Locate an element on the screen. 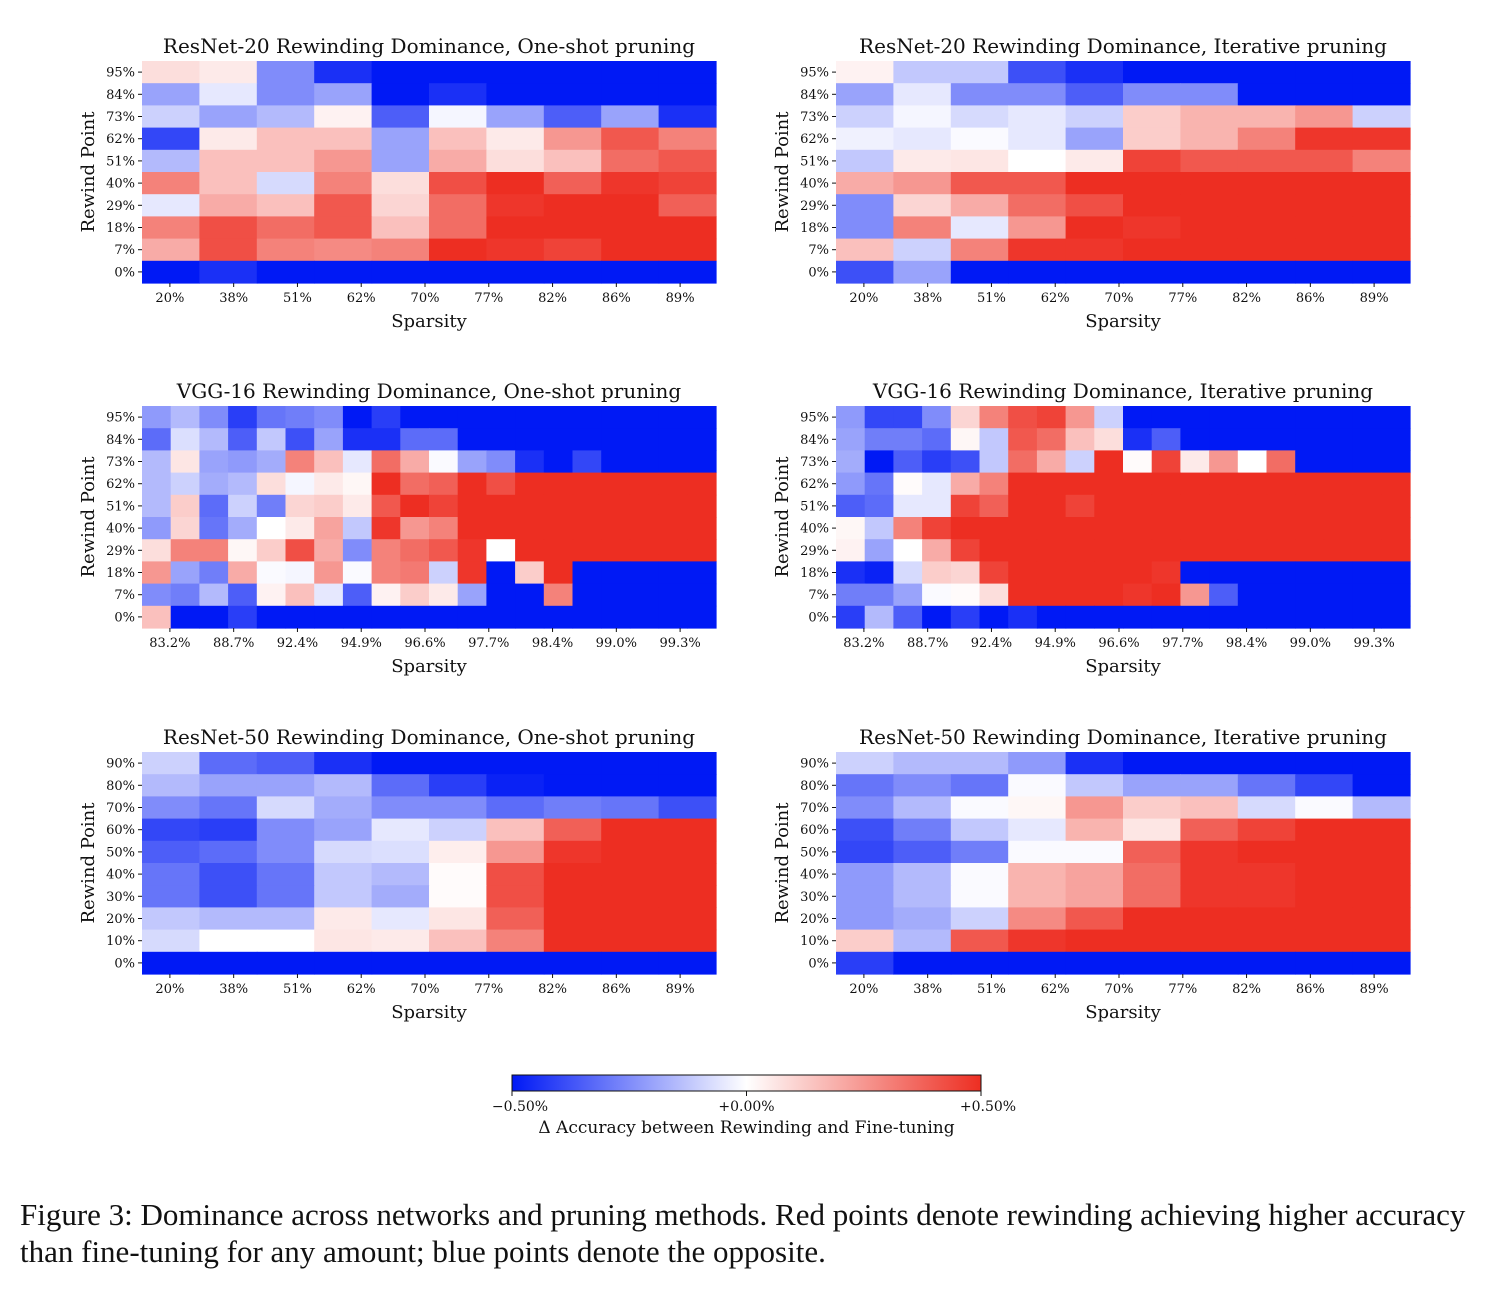 The image size is (1496, 1302). x-tick-label: 89% is located at coordinates (680, 298).